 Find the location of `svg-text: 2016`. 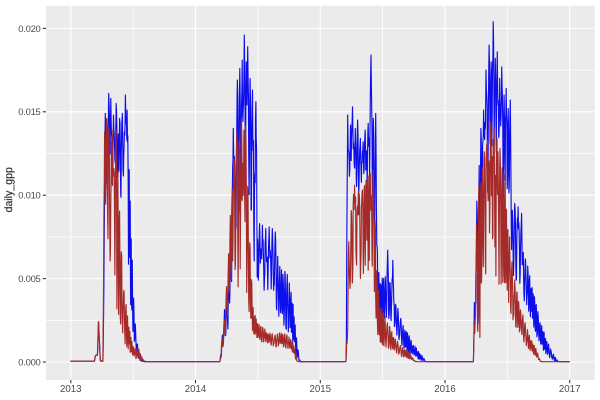

svg-text: 2016 is located at coordinates (445, 389).